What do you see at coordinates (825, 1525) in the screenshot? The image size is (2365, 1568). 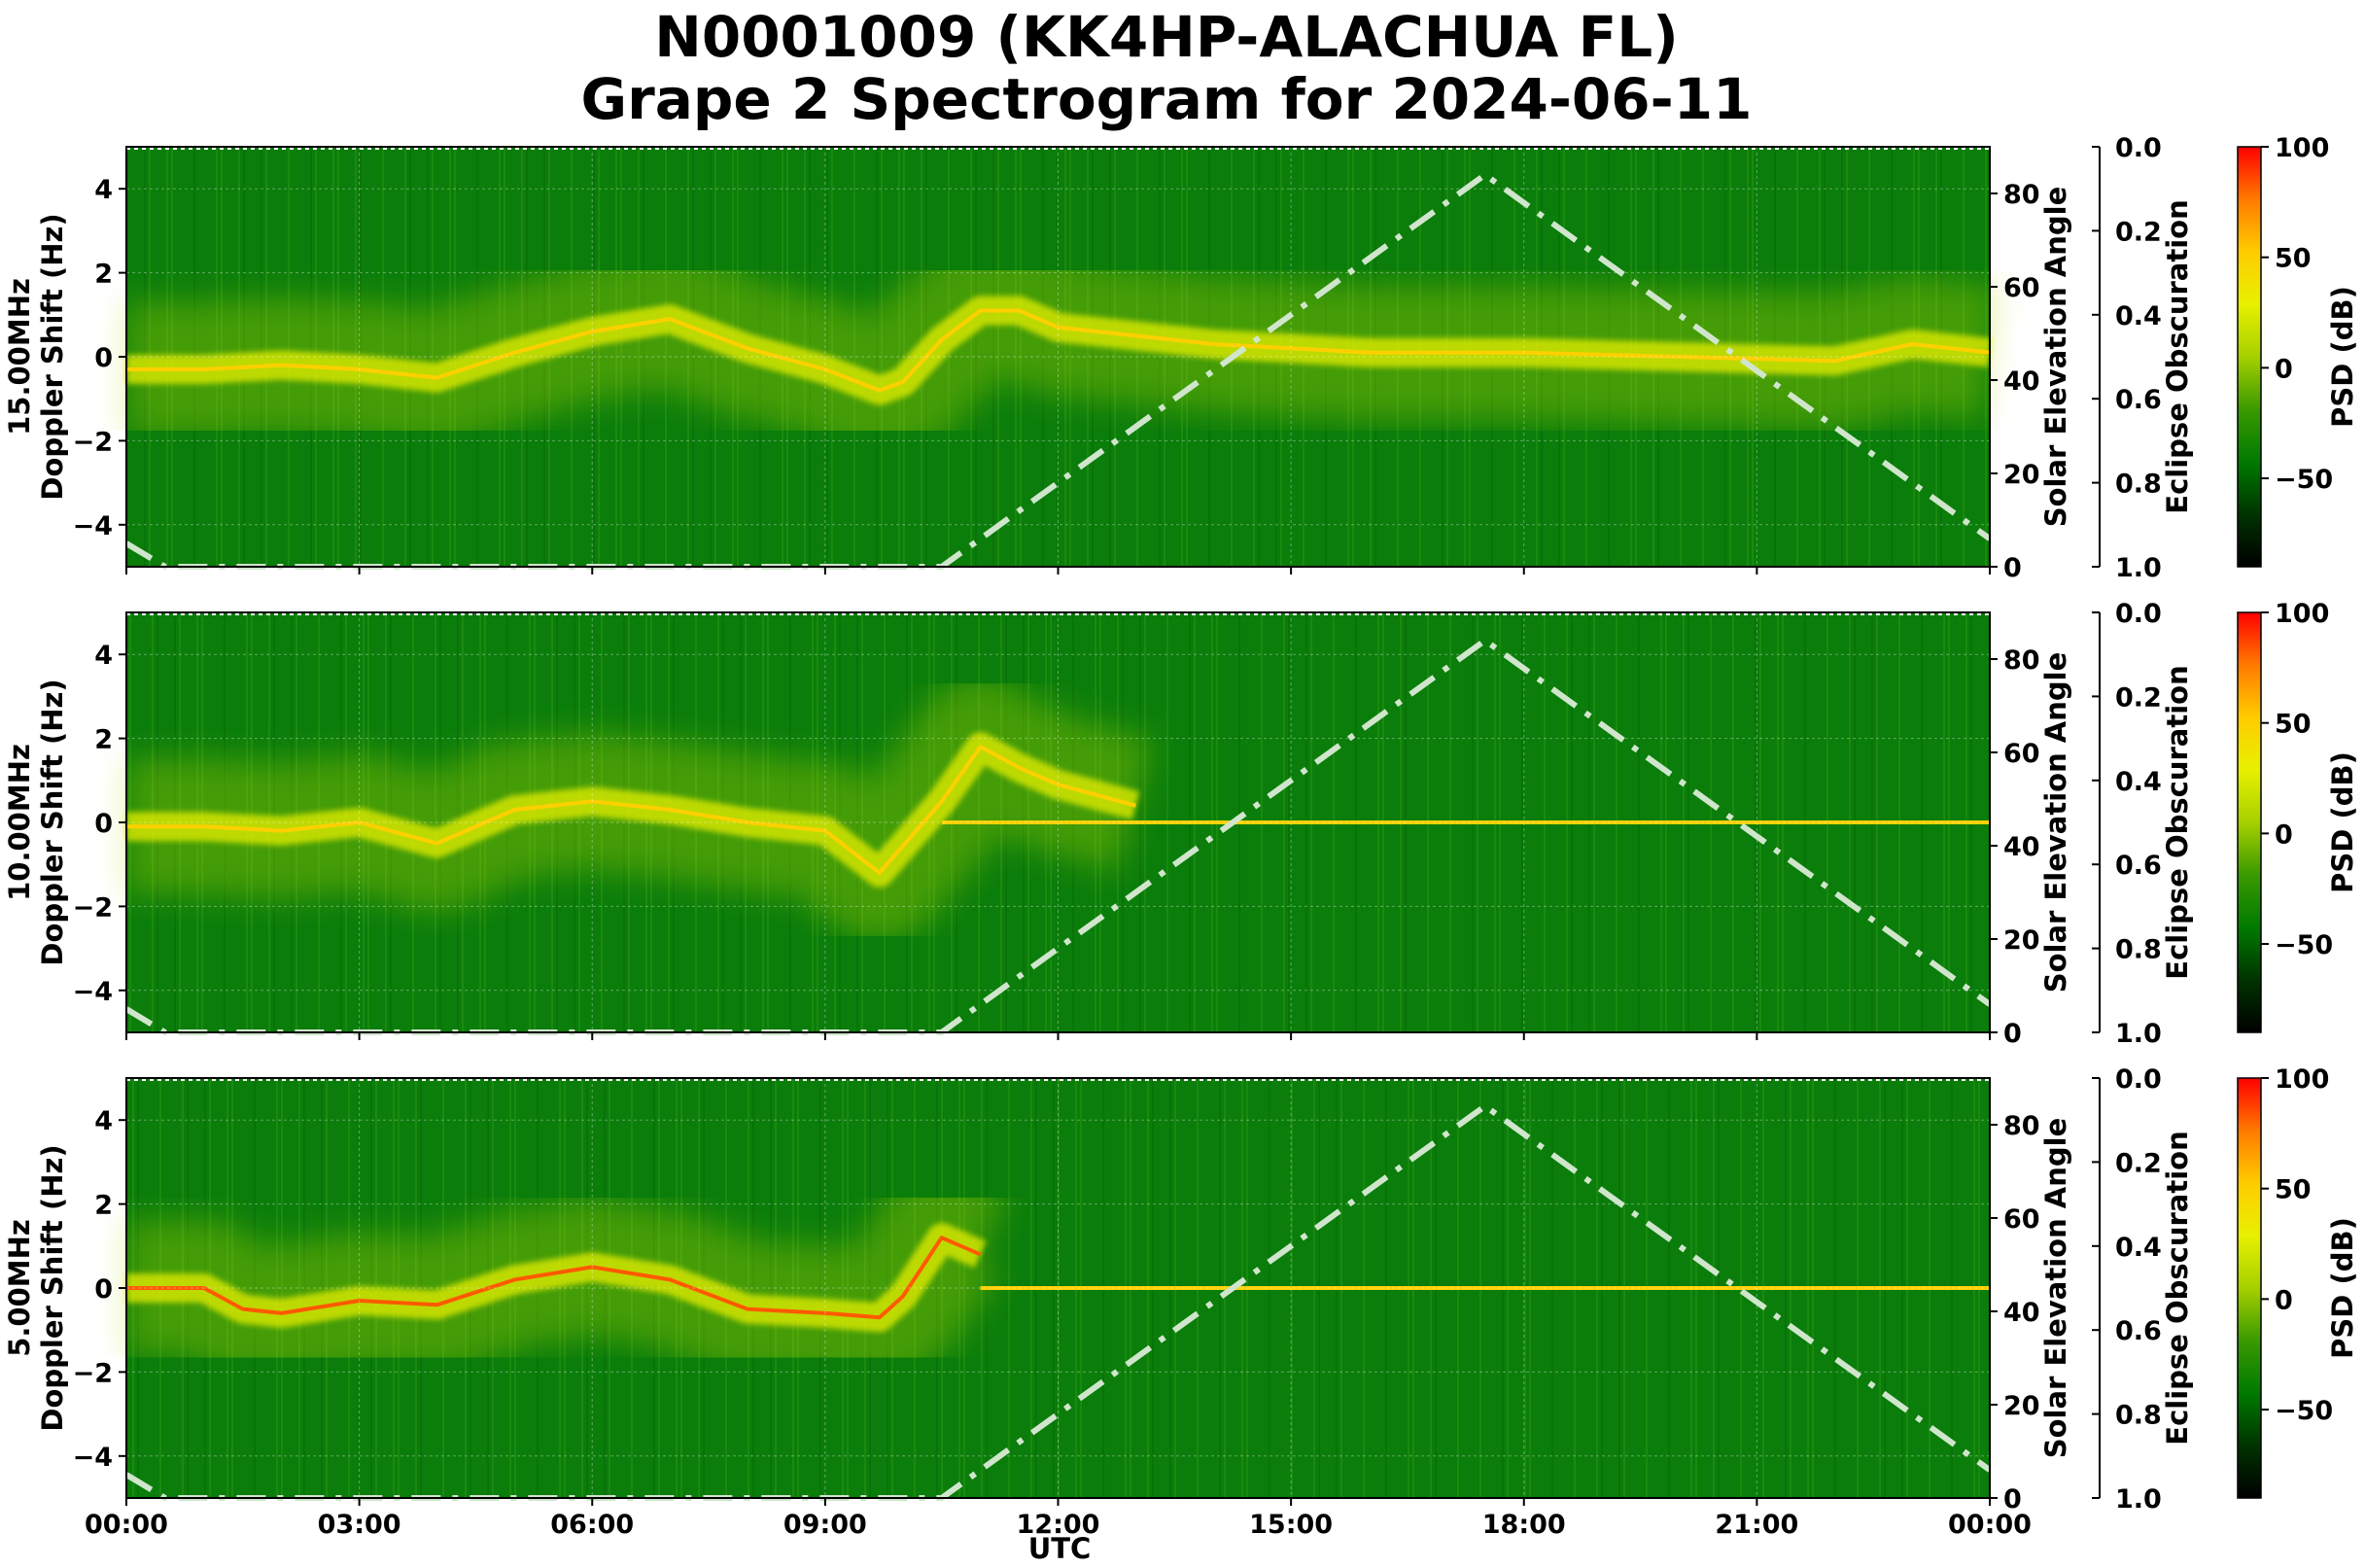 I see `x-tick-label: 09:00` at bounding box center [825, 1525].